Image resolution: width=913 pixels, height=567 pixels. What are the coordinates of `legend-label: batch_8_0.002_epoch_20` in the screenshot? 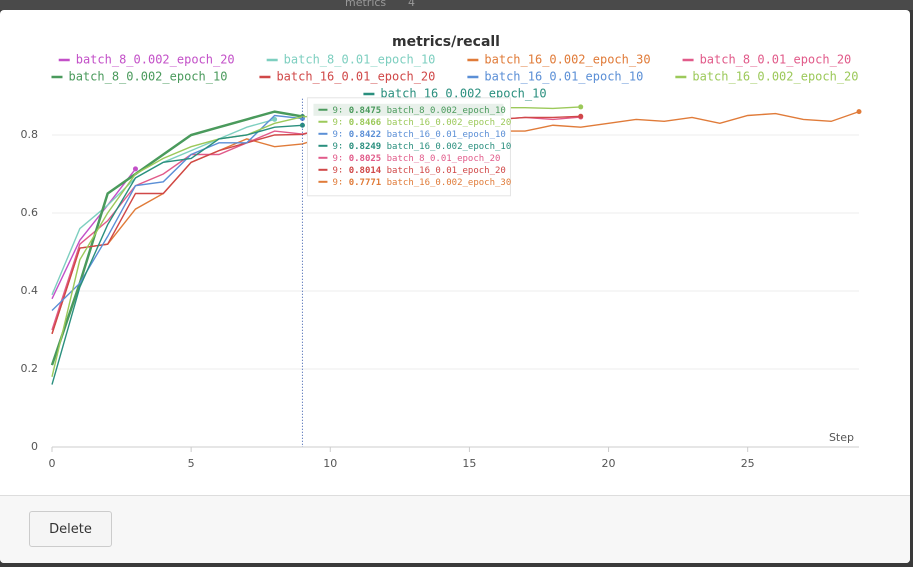 It's located at (155, 60).